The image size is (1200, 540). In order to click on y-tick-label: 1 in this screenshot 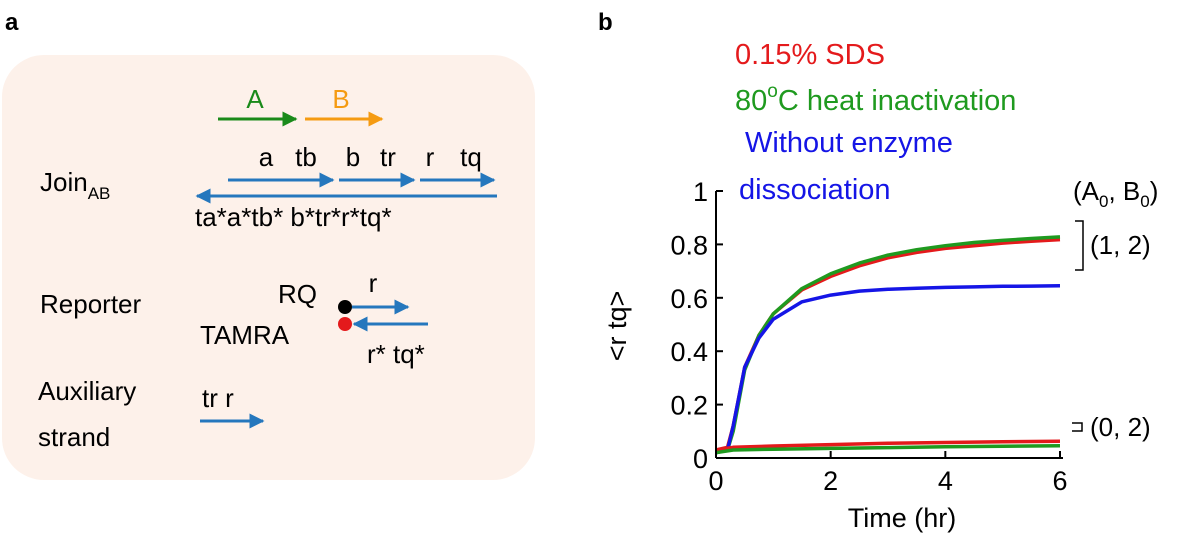, I will do `click(700, 192)`.